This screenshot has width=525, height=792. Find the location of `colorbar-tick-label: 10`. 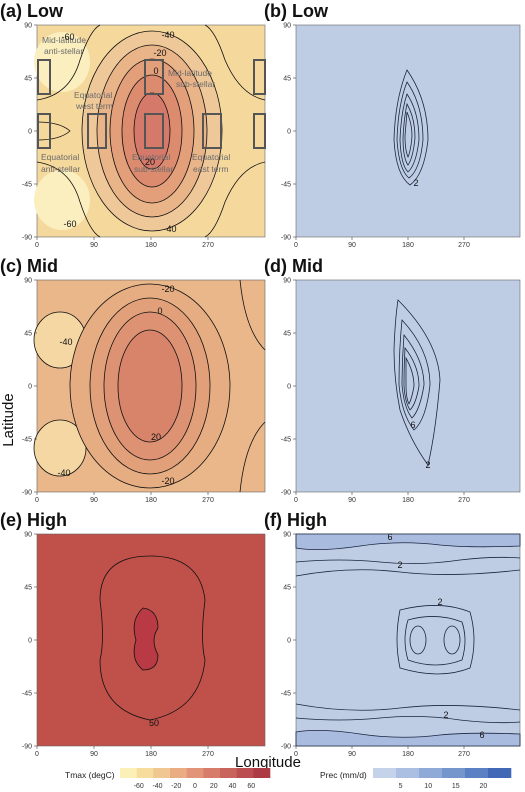

colorbar-tick-label: 10 is located at coordinates (428, 786).